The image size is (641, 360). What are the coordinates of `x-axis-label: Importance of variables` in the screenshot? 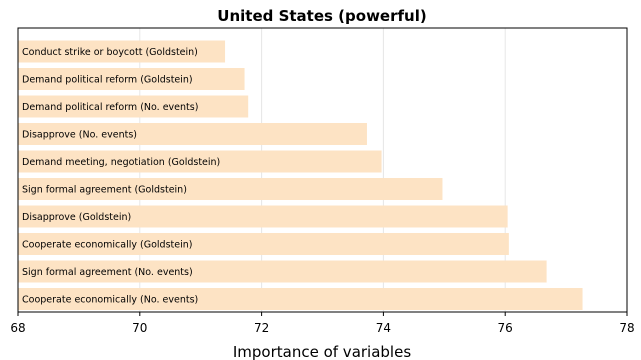 It's located at (322, 351).